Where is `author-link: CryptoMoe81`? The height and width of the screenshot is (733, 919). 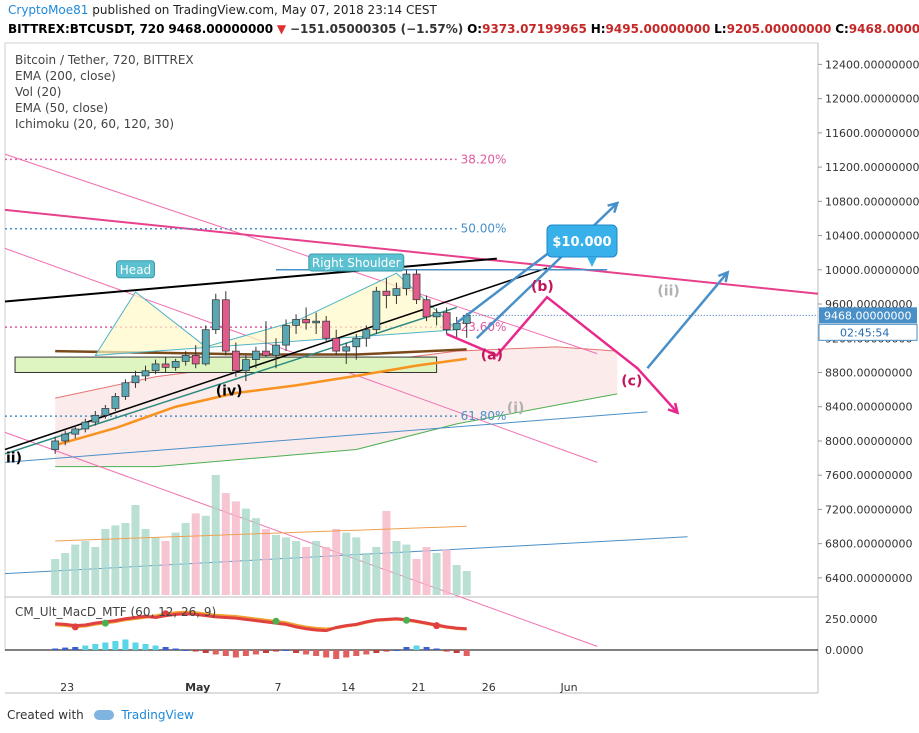 author-link: CryptoMoe81 is located at coordinates (48, 10).